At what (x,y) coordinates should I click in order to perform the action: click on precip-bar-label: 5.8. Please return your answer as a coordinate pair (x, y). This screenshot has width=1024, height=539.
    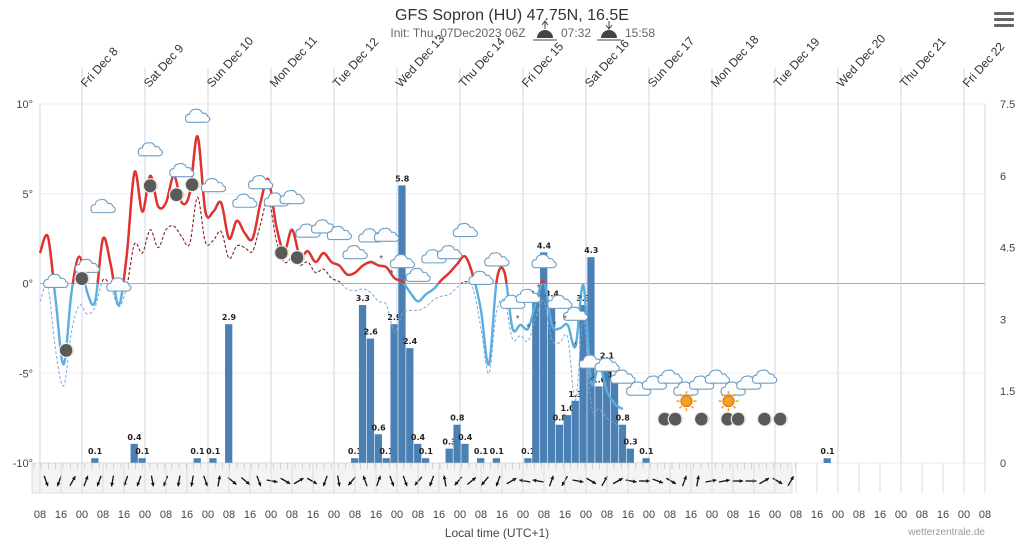
    Looking at the image, I should click on (402, 178).